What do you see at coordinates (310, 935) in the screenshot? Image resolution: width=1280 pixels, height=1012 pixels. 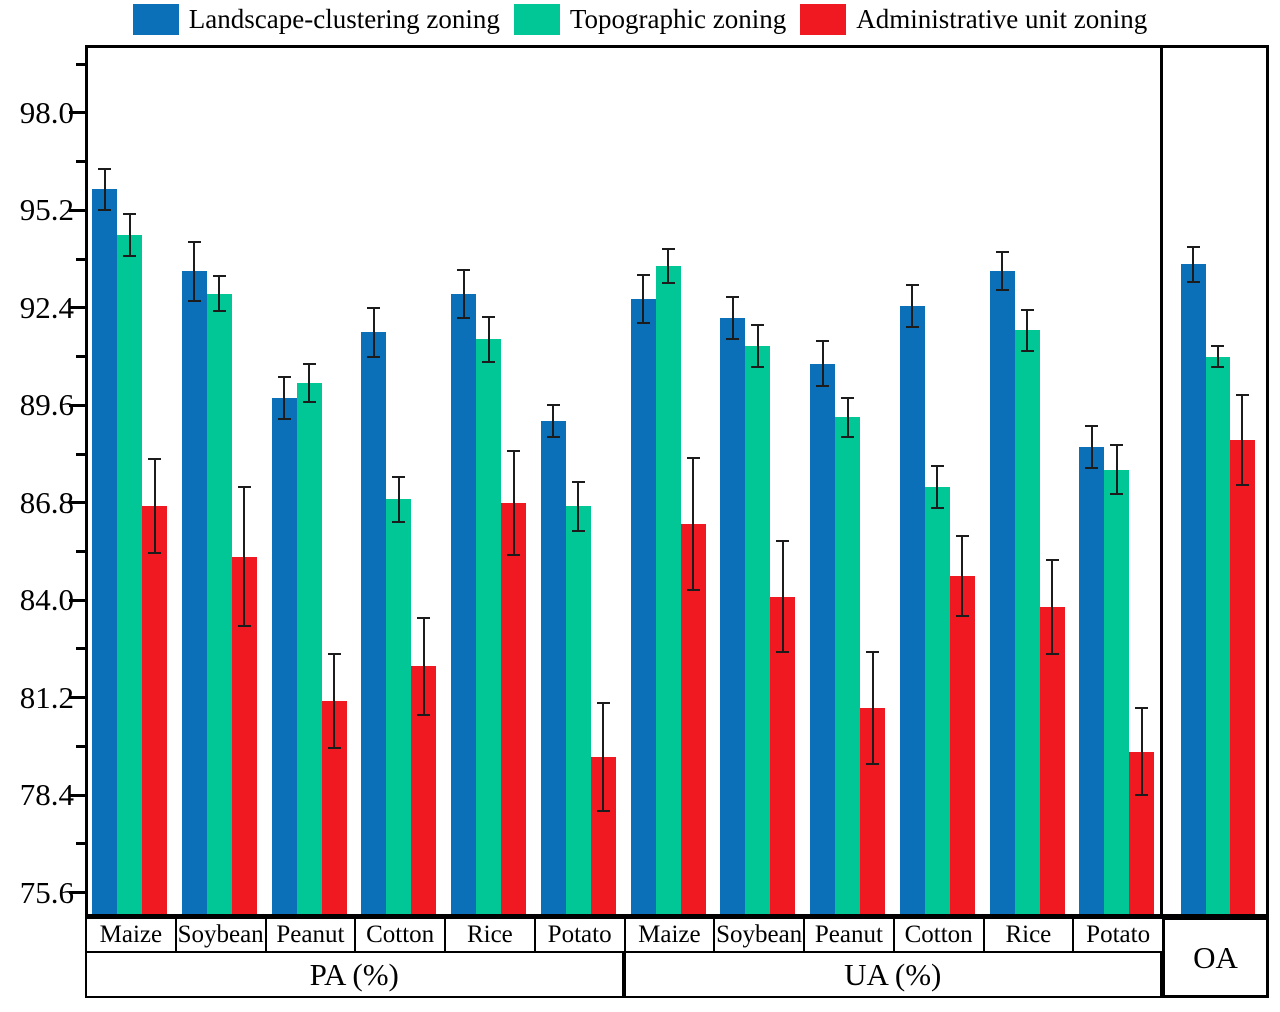 I see `category-cell: Peanut` at bounding box center [310, 935].